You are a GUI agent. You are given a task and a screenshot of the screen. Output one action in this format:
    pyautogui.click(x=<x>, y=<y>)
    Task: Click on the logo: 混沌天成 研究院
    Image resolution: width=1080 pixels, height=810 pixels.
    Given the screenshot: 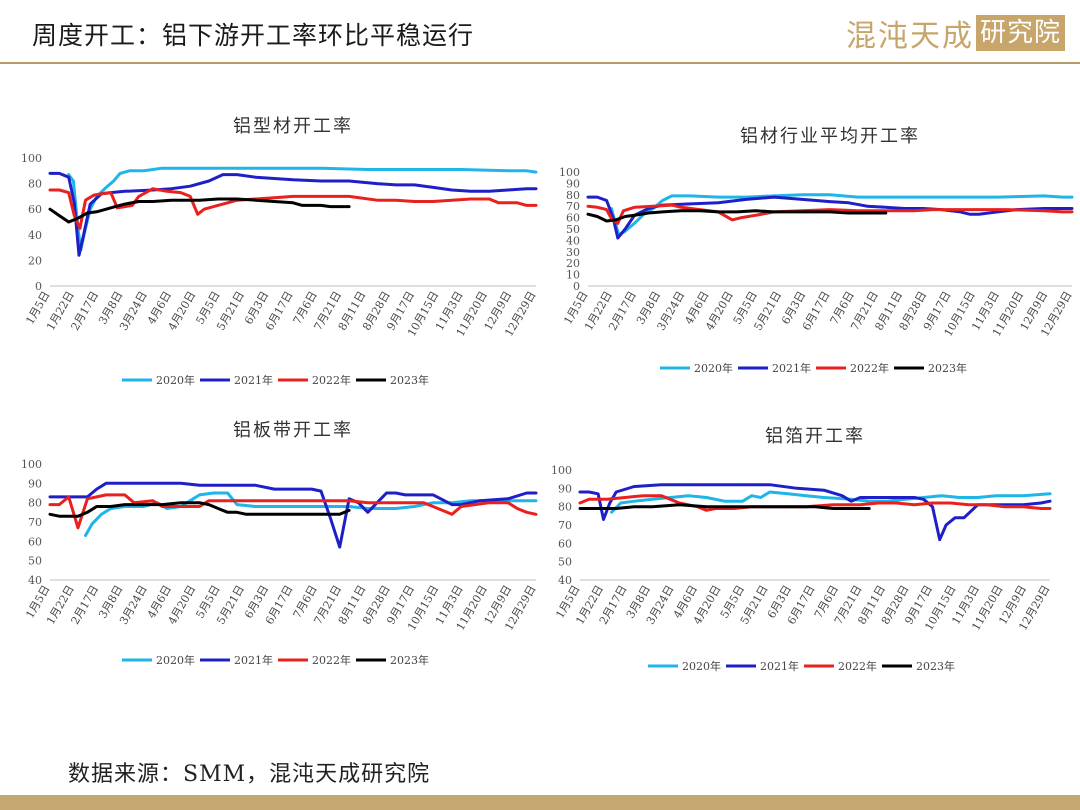 What is the action you would take?
    pyautogui.click(x=956, y=34)
    